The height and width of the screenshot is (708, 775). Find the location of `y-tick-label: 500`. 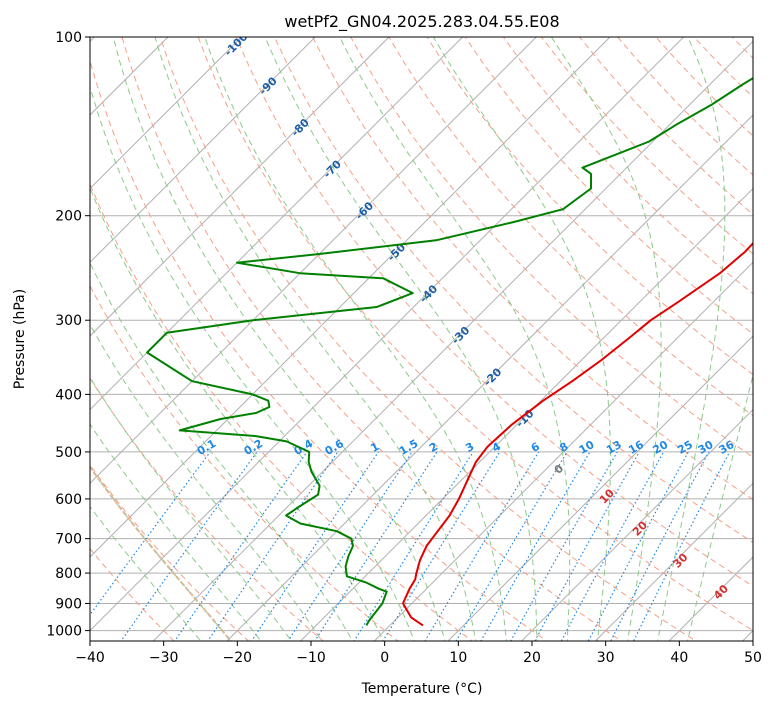

y-tick-label: 500 is located at coordinates (68, 453).